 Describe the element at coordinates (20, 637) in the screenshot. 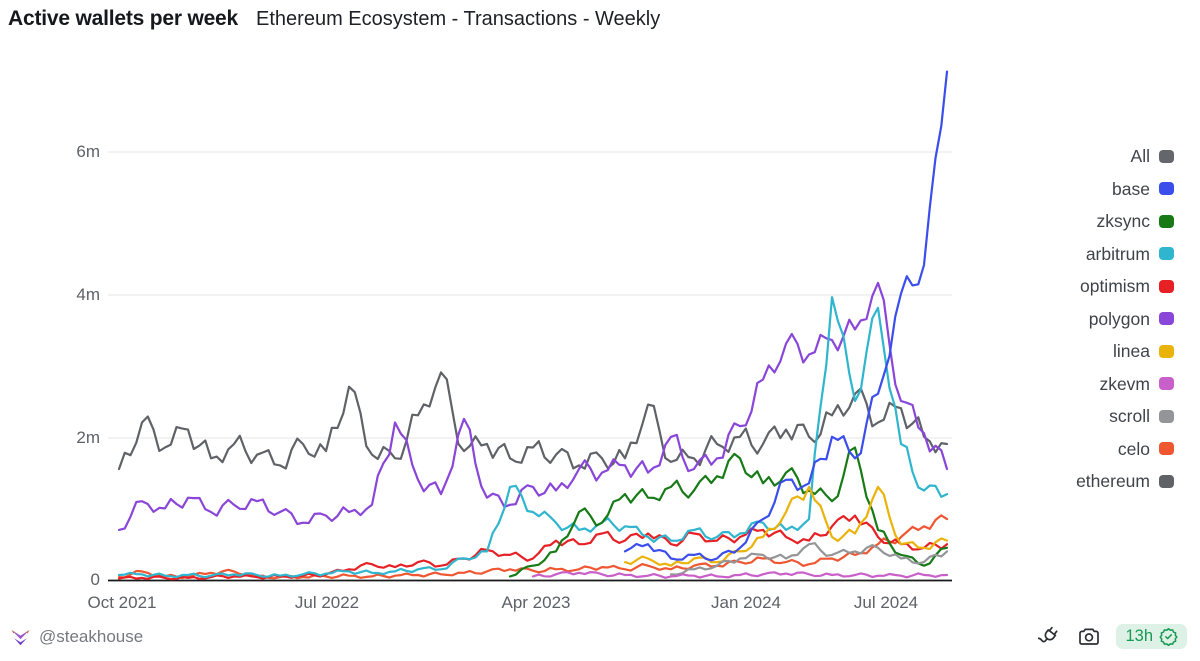

I see `steakhouse-logo-icon` at that location.